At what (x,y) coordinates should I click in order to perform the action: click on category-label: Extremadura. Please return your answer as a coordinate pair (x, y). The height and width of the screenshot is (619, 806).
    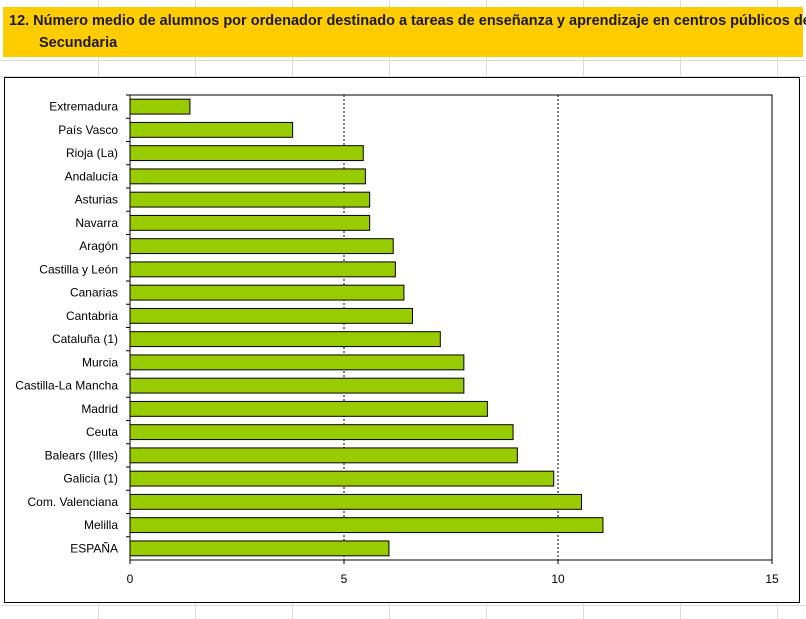
    Looking at the image, I should click on (83, 107).